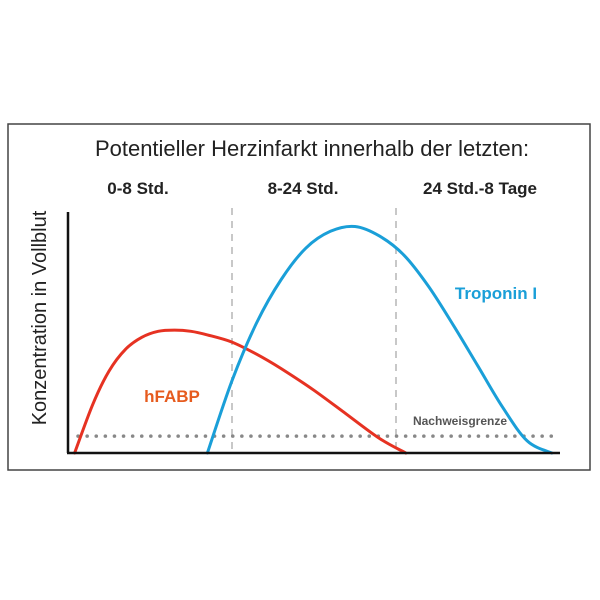 This screenshot has width=600, height=600. What do you see at coordinates (460, 421) in the screenshot?
I see `detection-limit-label: Nachweisgrenze` at bounding box center [460, 421].